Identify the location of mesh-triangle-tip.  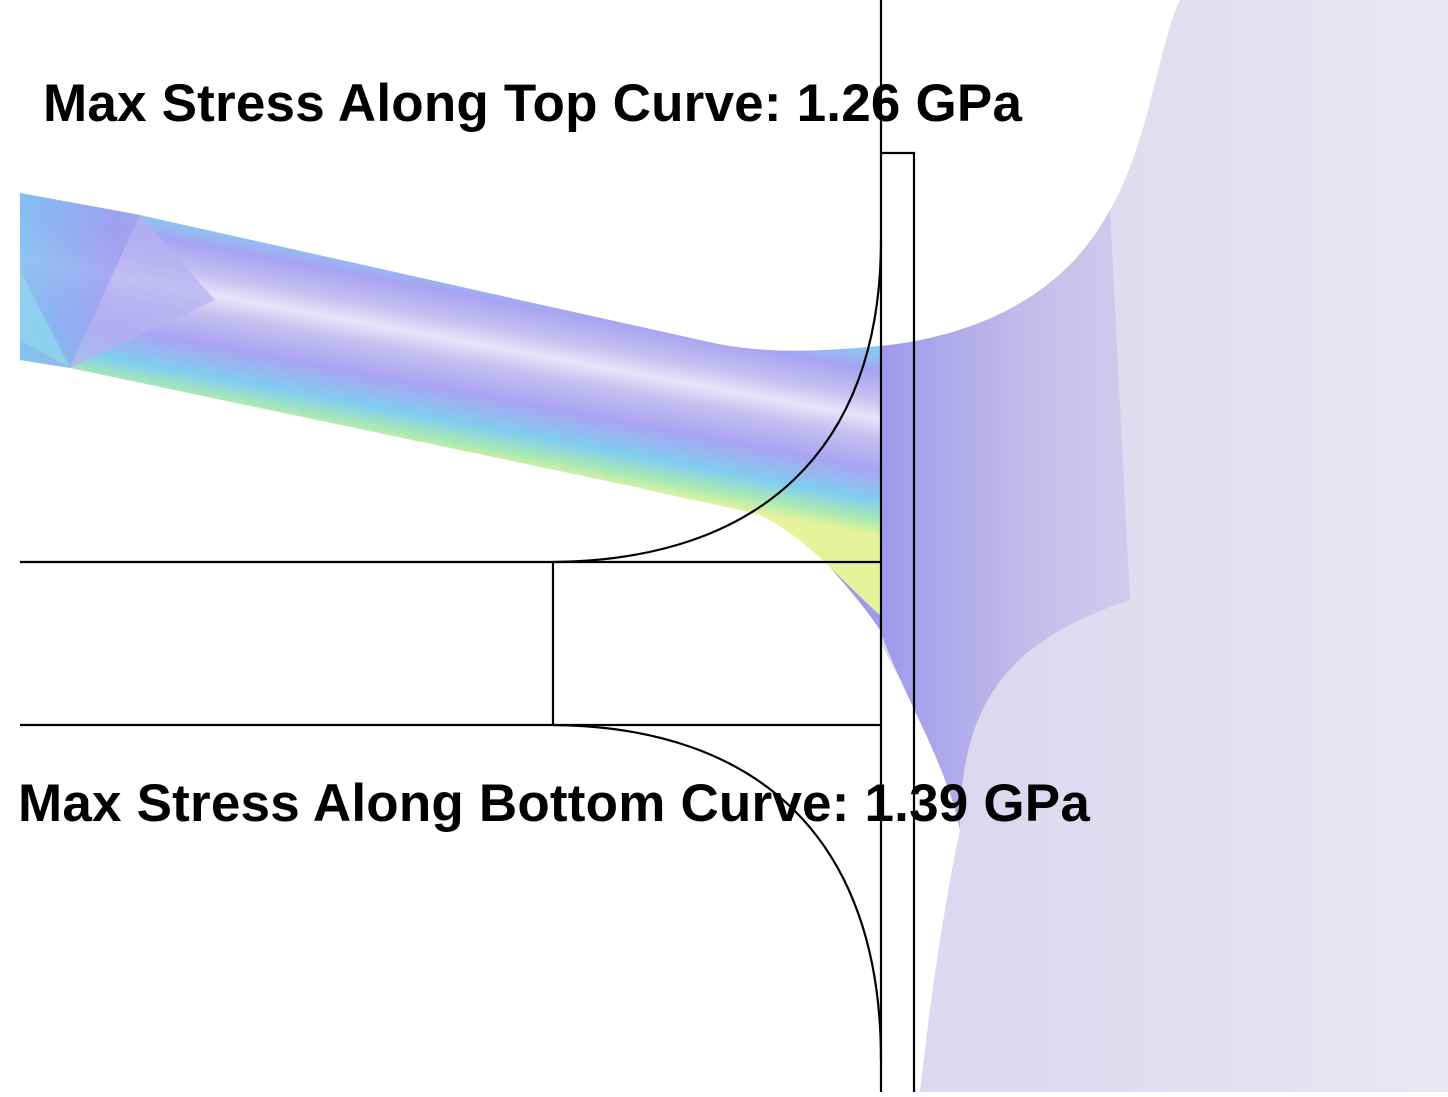
(80, 280).